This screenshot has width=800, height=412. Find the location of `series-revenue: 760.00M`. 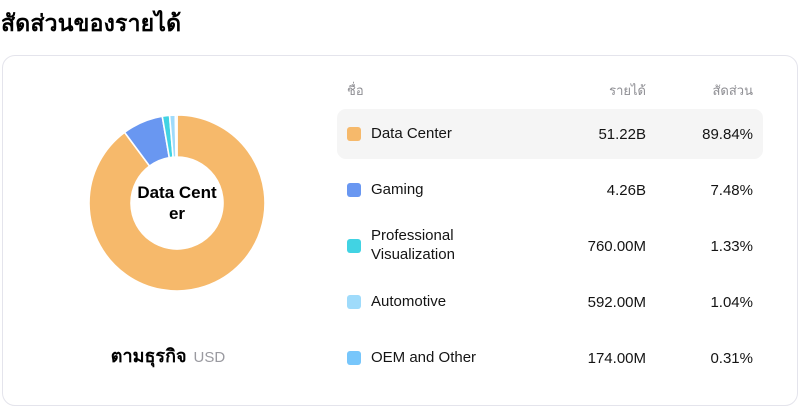

series-revenue: 760.00M is located at coordinates (616, 246).